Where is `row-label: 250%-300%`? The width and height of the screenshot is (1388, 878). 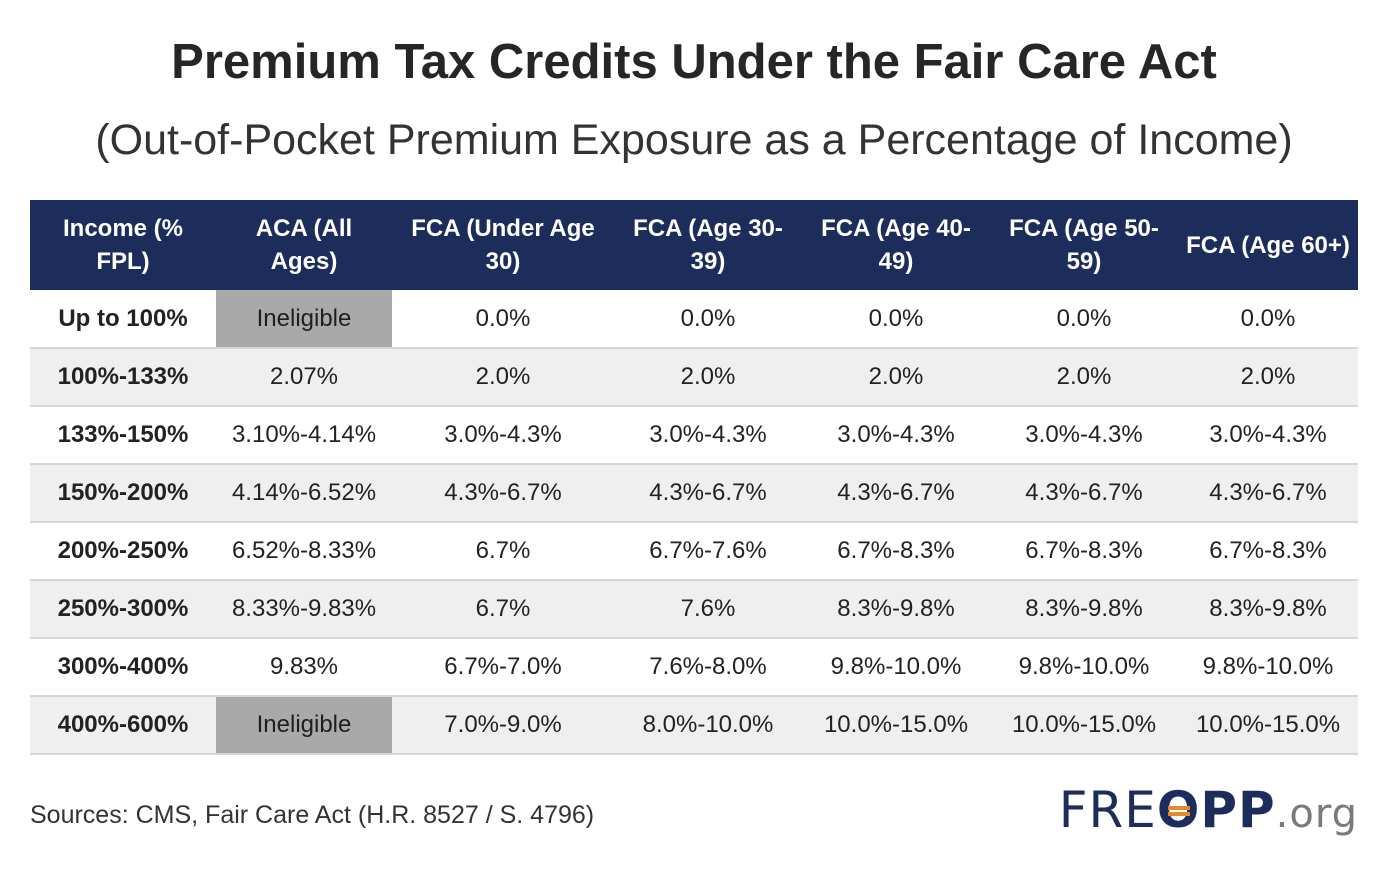 row-label: 250%-300% is located at coordinates (123, 609).